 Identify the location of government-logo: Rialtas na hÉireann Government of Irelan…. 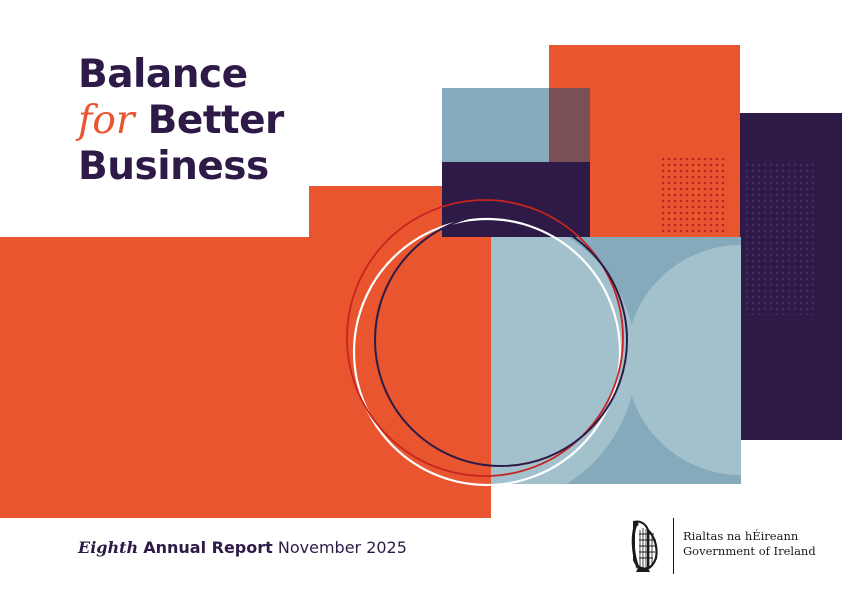
(726, 546).